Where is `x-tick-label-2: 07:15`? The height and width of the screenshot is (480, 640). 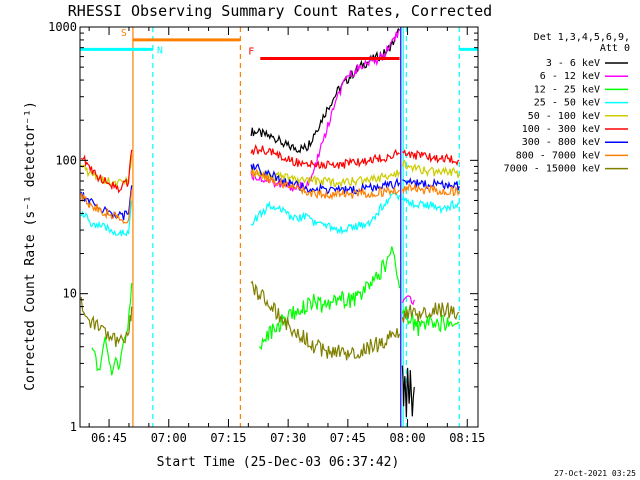 x-tick-label-2: 07:15 is located at coordinates (228, 438).